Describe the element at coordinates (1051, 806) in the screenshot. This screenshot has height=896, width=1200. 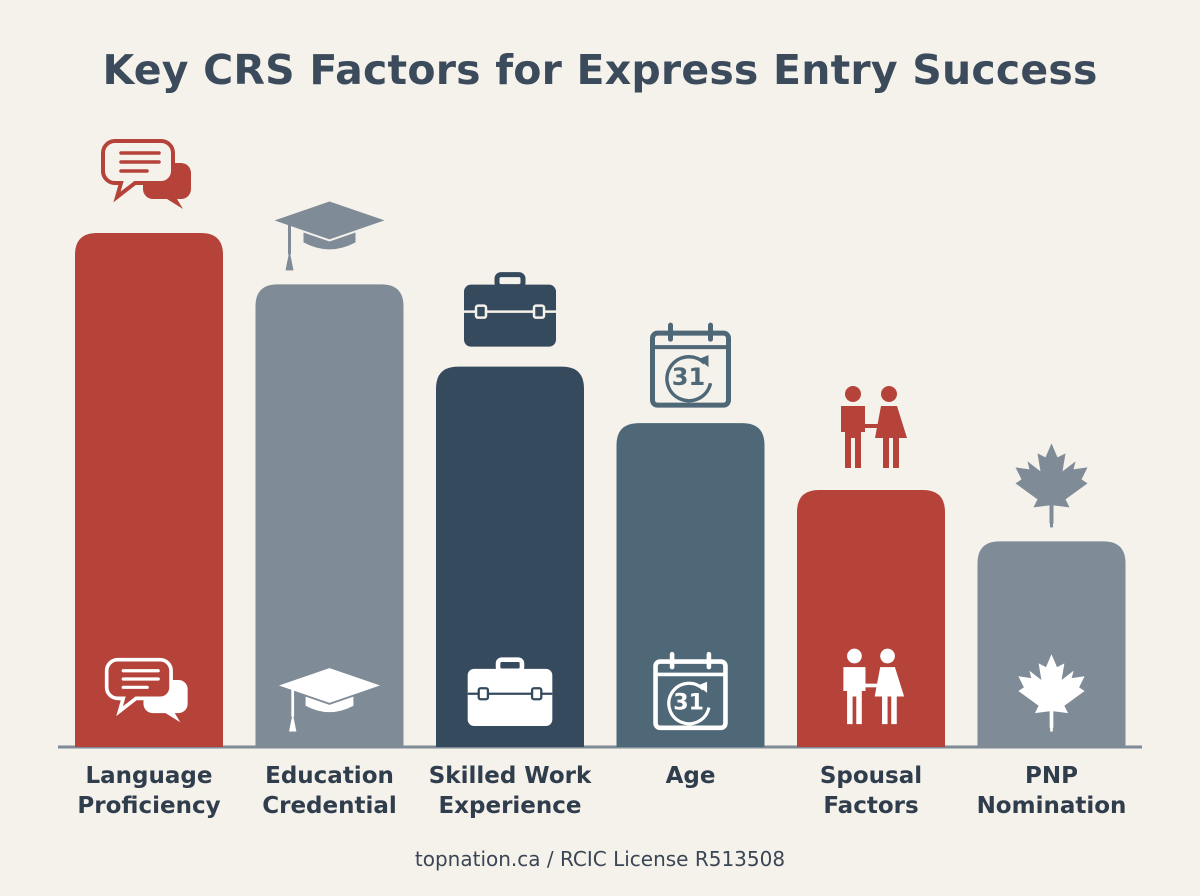
I see `category-label-line: Nomination` at that location.